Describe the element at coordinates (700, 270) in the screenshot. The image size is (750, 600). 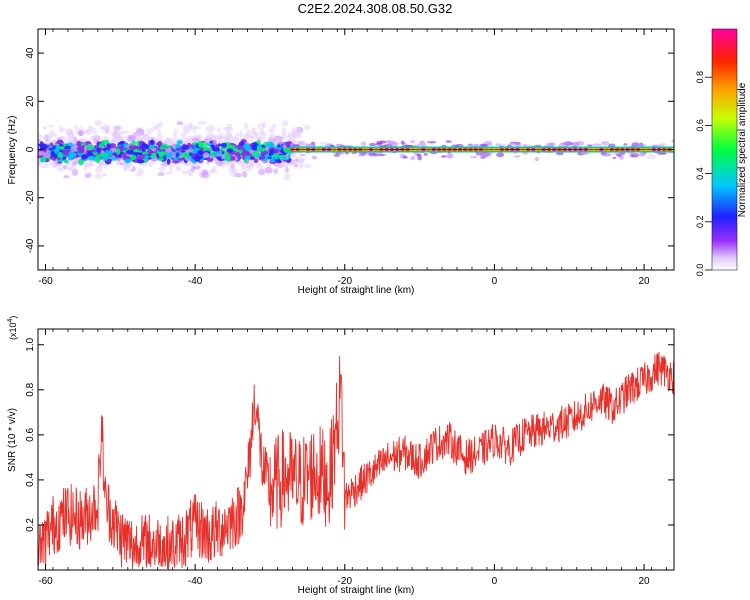
I see `colorbar-tick-label: 0.0` at that location.